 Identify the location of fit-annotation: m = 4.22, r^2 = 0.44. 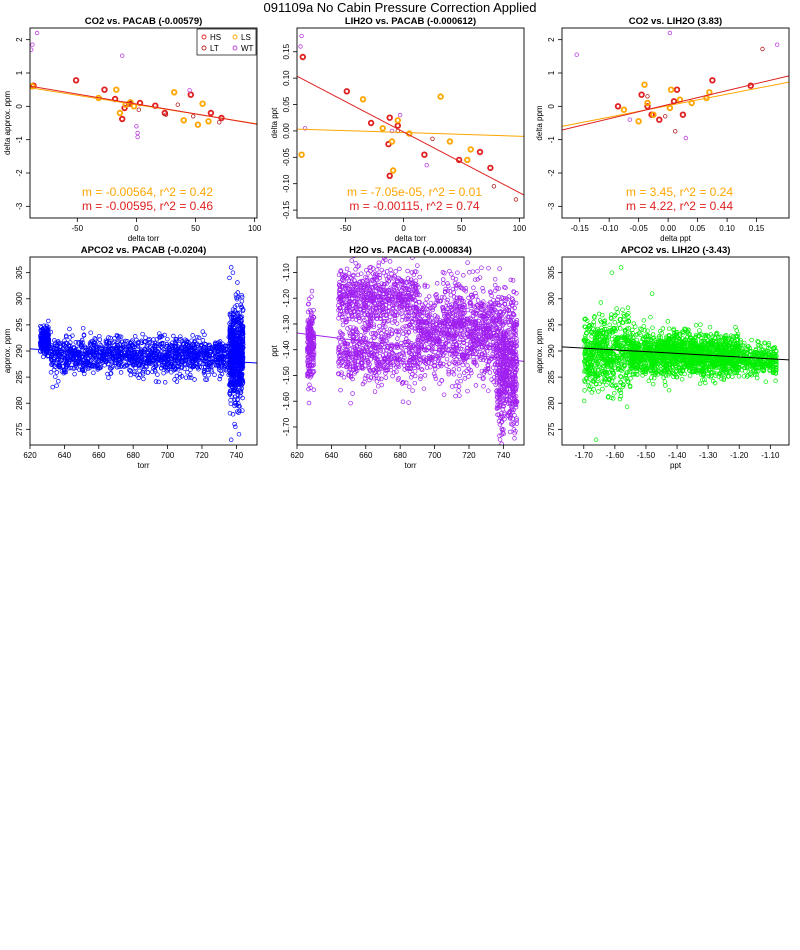
(679, 206).